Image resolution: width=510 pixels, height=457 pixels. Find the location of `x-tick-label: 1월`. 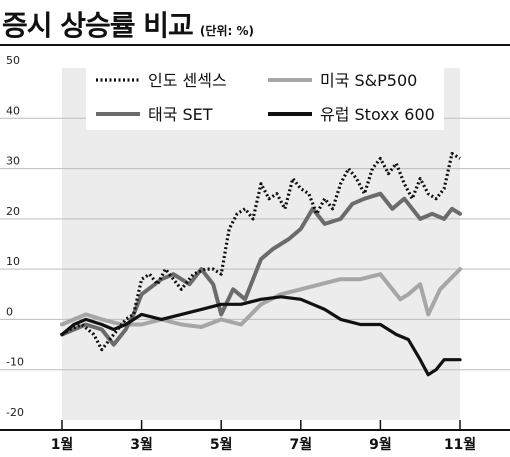

x-tick-label: 1월 is located at coordinates (62, 444).